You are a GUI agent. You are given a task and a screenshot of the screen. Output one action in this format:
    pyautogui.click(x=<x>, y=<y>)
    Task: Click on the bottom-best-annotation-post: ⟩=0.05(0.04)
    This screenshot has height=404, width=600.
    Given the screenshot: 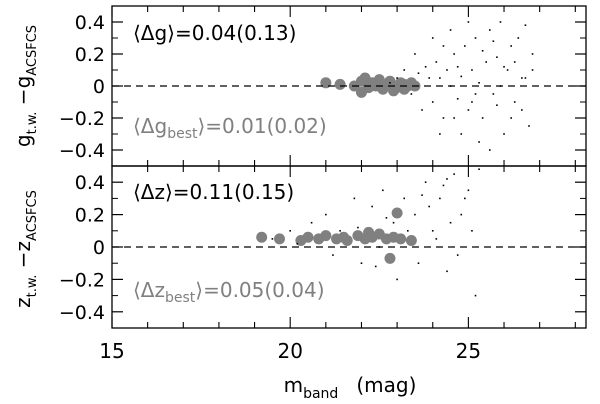 What is the action you would take?
    pyautogui.click(x=259, y=290)
    